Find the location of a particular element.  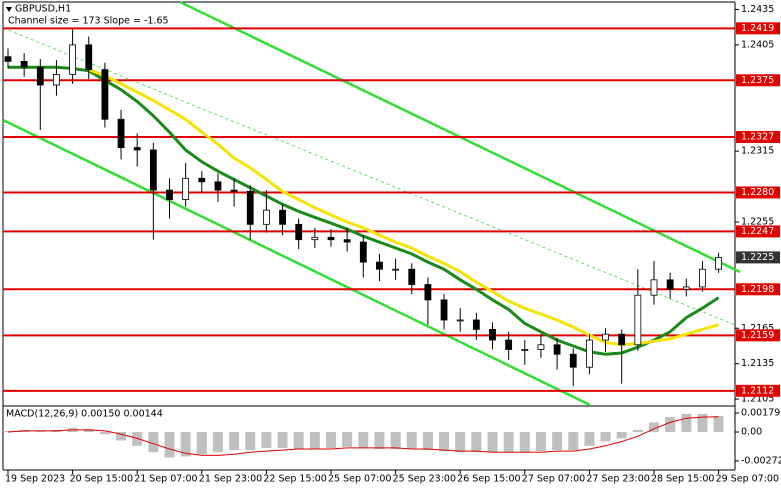

y-tick-label: 0.00 is located at coordinates (751, 432).